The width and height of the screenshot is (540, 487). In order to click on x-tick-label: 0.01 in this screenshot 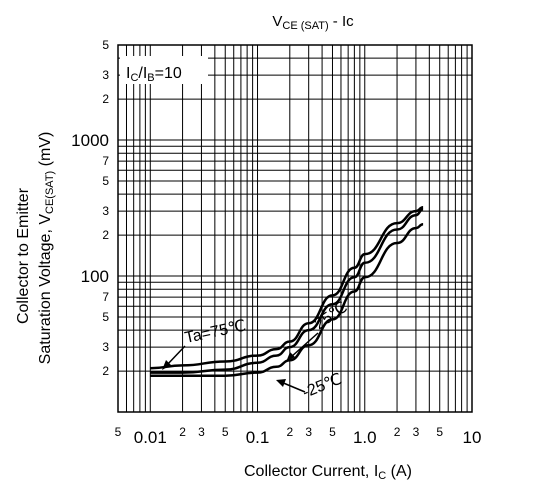, I will do `click(150, 437)`.